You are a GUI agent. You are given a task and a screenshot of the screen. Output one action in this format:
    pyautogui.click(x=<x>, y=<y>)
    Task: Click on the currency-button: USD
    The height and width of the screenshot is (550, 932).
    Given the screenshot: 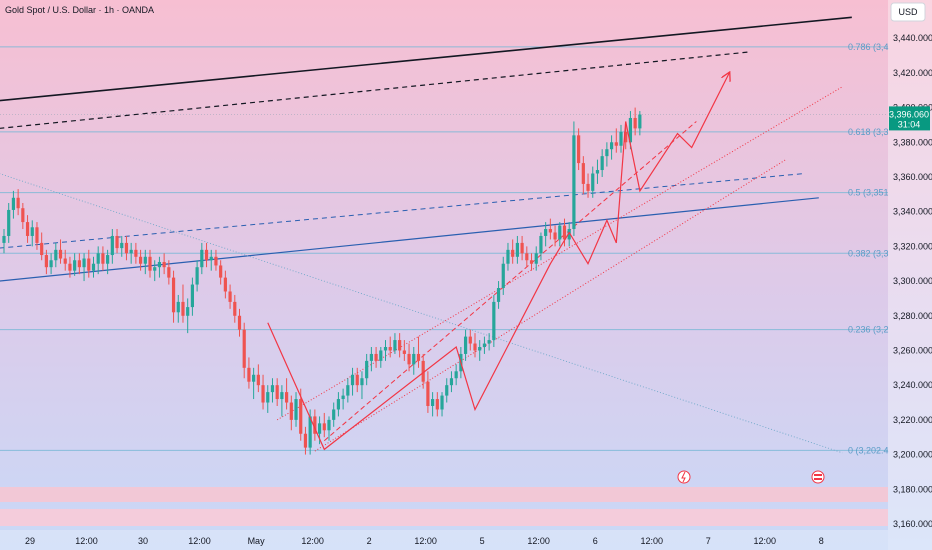 What is the action you would take?
    pyautogui.click(x=908, y=12)
    